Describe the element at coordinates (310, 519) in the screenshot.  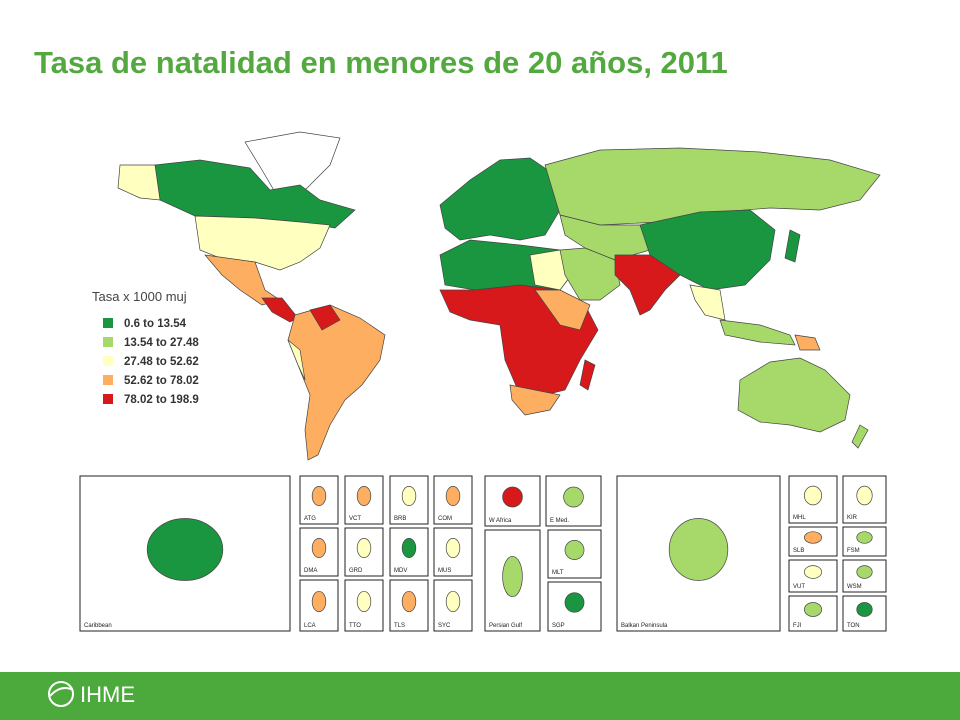
I see `inset-label: ATG` at that location.